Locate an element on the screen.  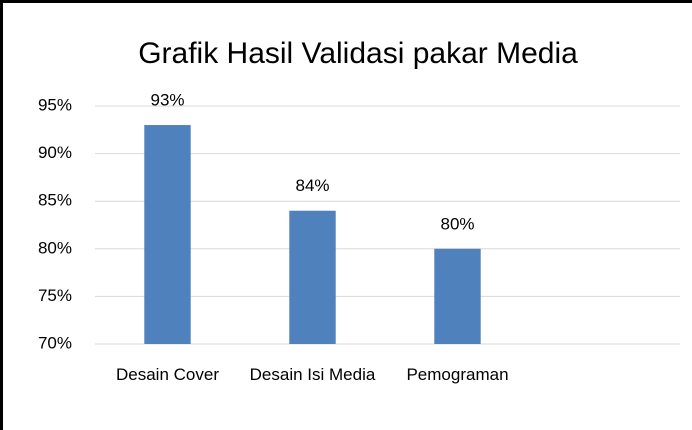
y-tick-label: 80% is located at coordinates (55, 247).